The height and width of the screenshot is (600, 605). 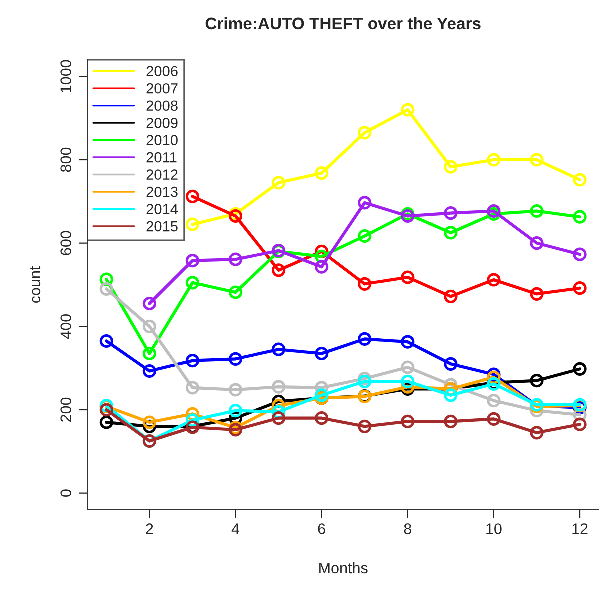 What do you see at coordinates (162, 226) in the screenshot?
I see `legend-label: 2015` at bounding box center [162, 226].